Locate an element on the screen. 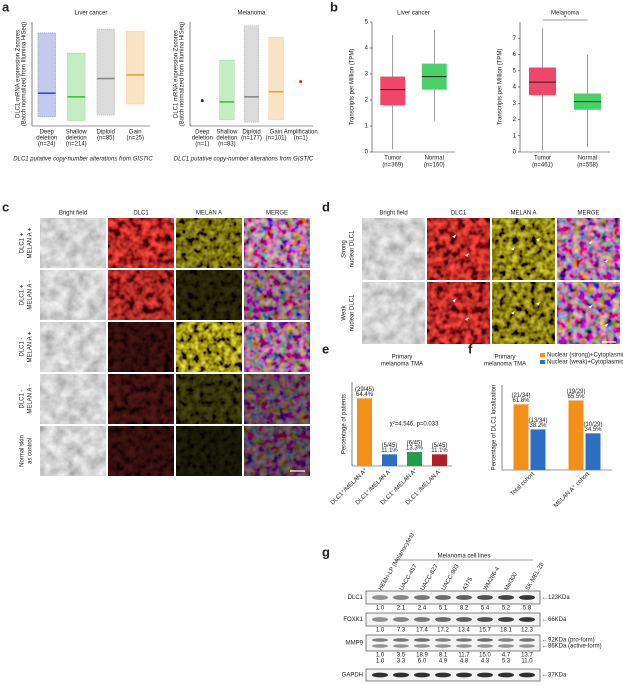 The image size is (623, 685). panel-letter: g is located at coordinates (326, 551).